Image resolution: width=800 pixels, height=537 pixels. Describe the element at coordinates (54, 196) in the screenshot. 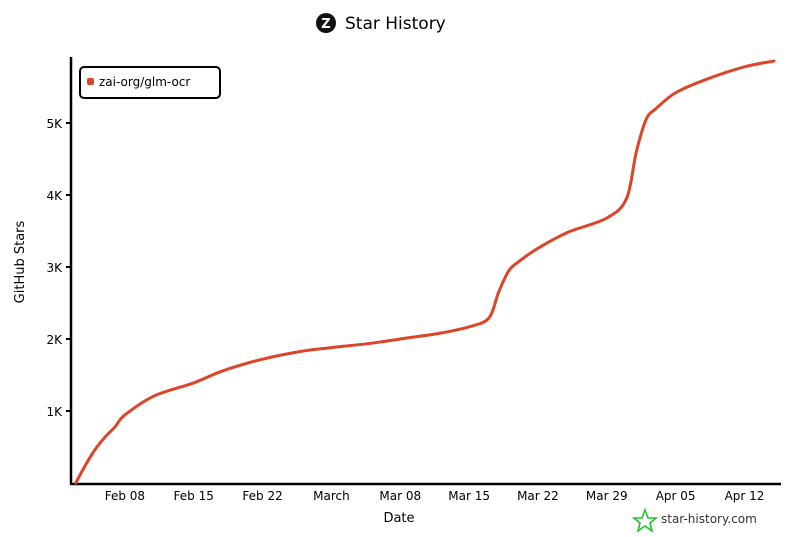

I see `y-tick-label: 4K` at that location.